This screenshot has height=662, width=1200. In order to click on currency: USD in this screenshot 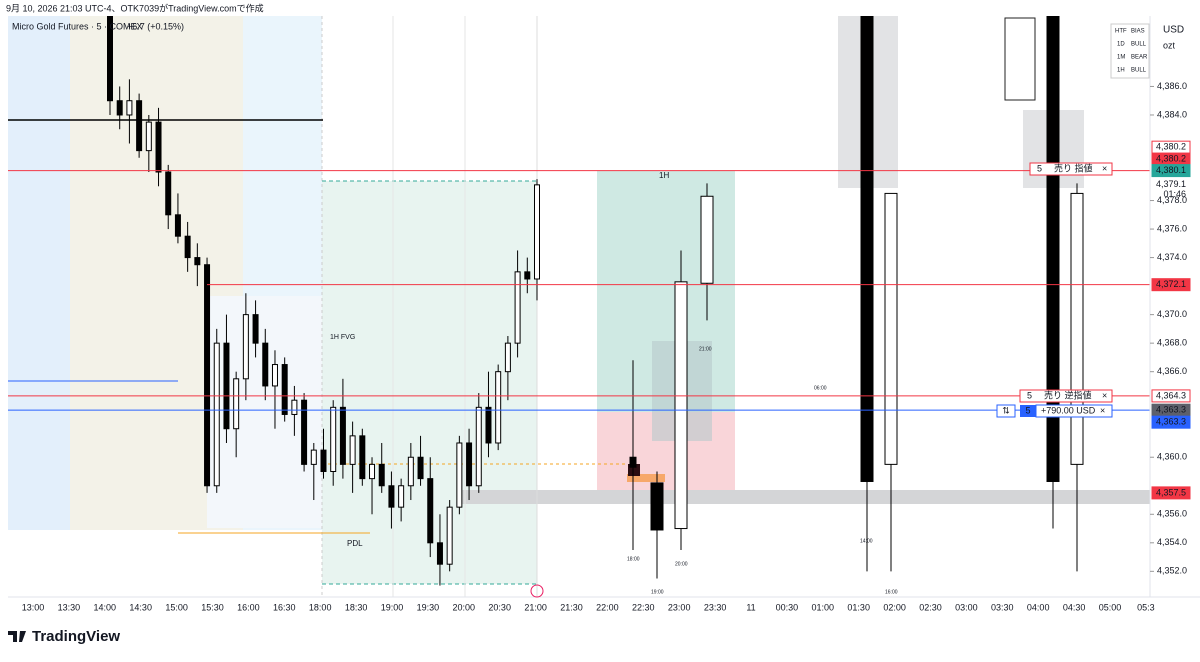, I will do `click(1173, 30)`.